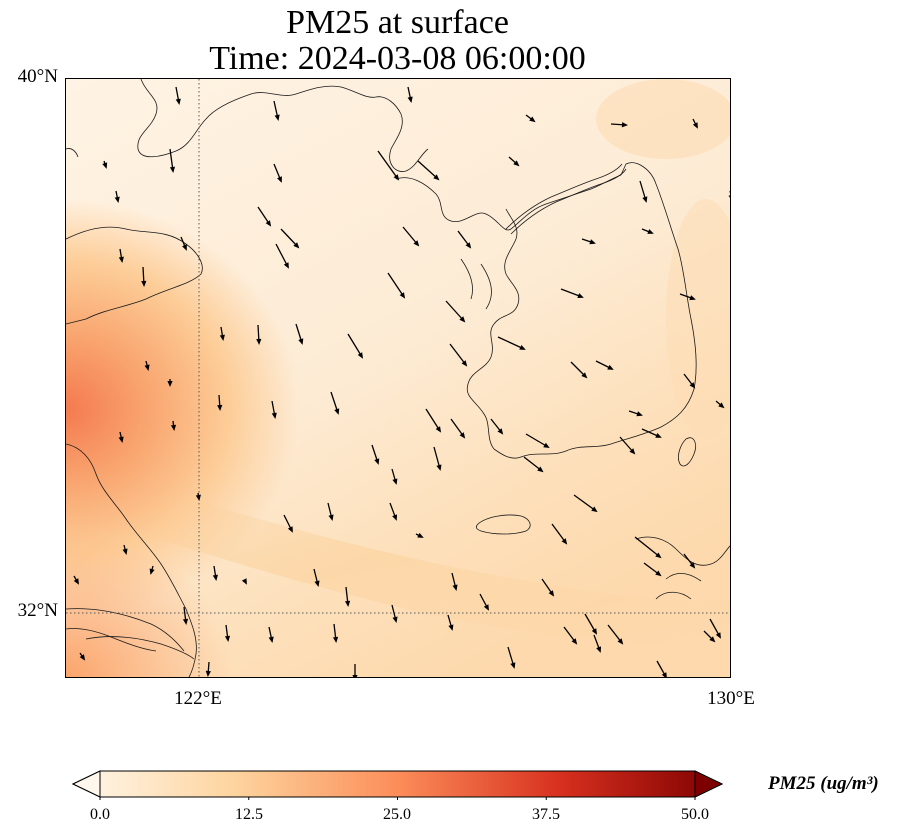  What do you see at coordinates (663, 119) in the screenshot?
I see `pm25-patch-northeast` at bounding box center [663, 119].